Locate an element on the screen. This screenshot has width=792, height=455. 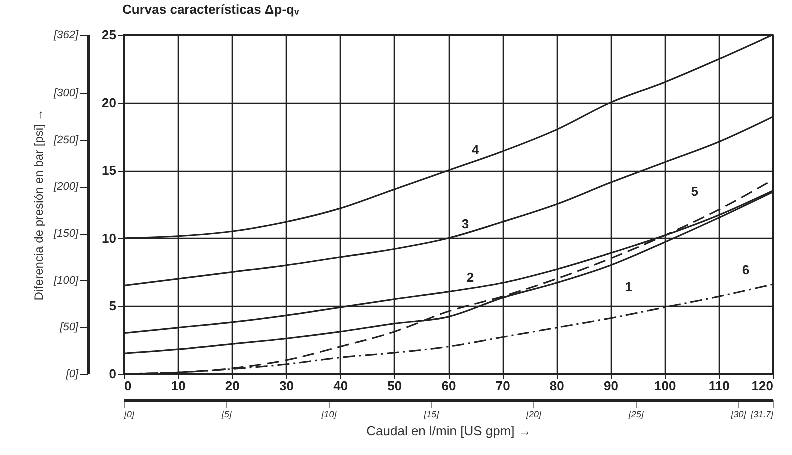
x-tick-label: 40 is located at coordinates (341, 386).